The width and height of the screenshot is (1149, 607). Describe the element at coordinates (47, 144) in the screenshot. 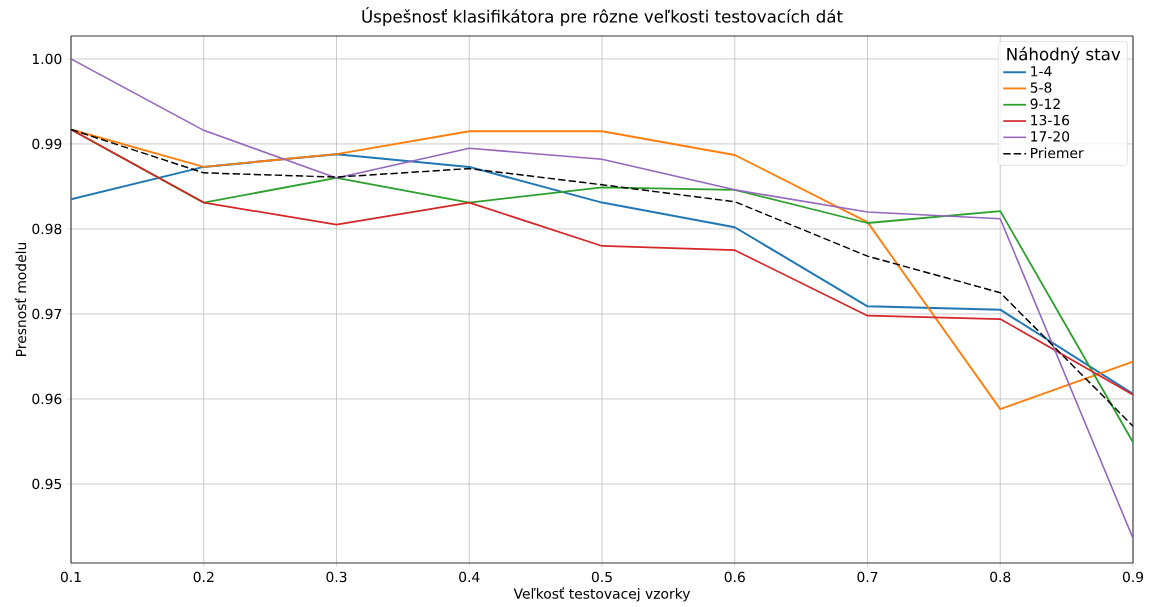

I see `y-tick-label: 0.99` at that location.